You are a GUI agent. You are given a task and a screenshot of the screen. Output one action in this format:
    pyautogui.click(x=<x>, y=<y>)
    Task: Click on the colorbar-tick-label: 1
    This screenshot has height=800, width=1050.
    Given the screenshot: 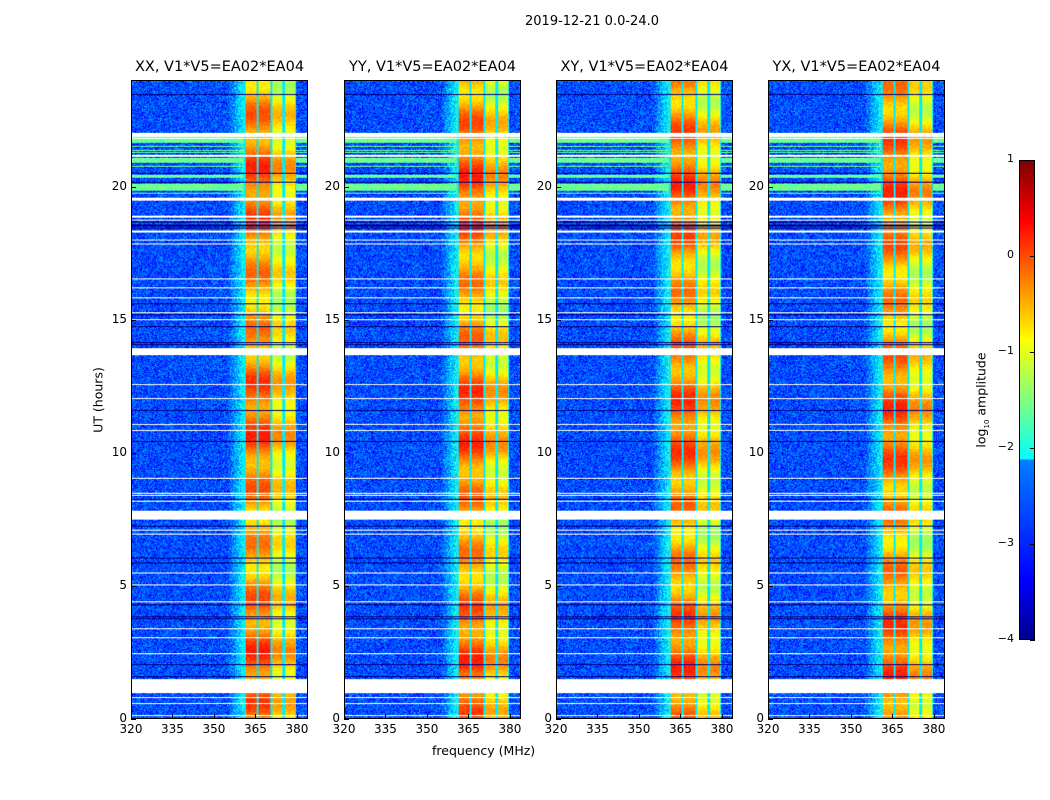 What is the action you would take?
    pyautogui.click(x=1010, y=158)
    